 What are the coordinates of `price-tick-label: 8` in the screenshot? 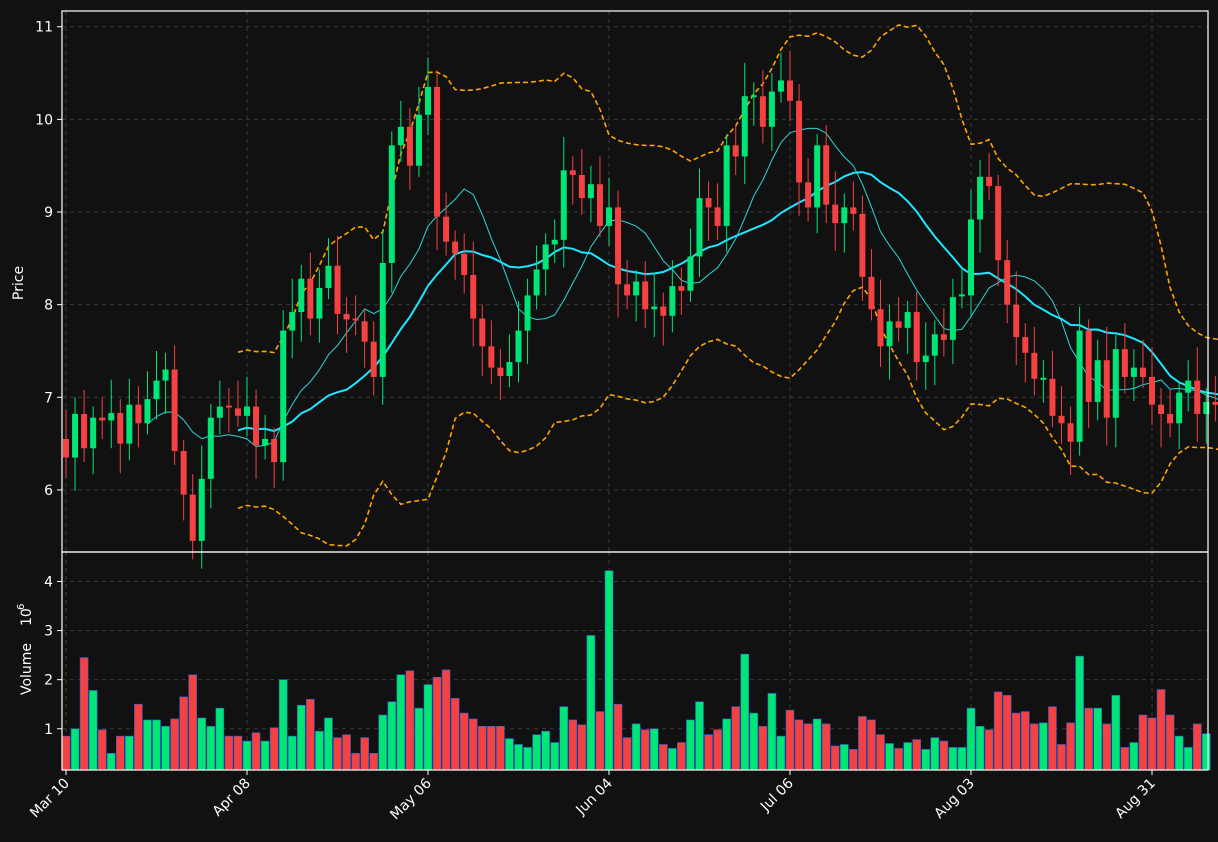 It's located at (48, 306).